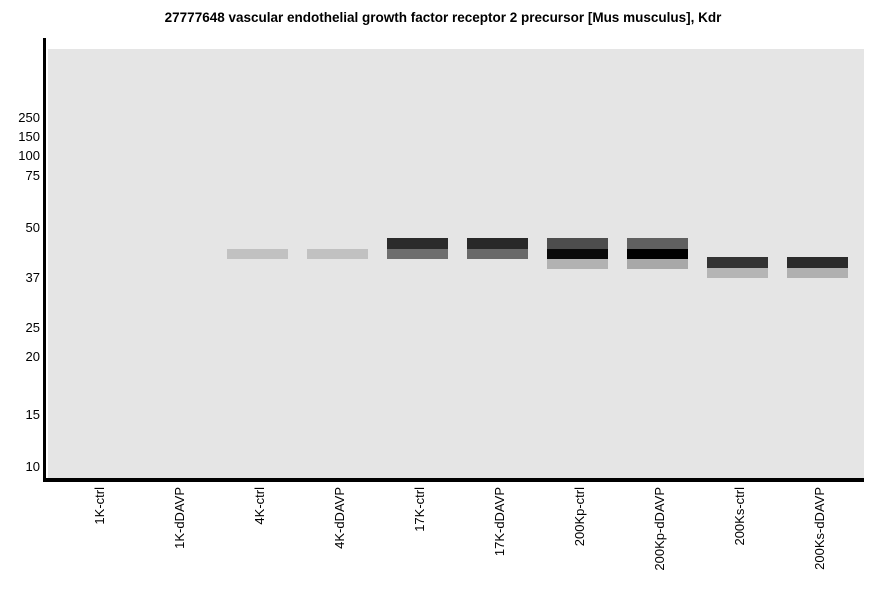 This screenshot has height=595, width=886. I want to click on lane-label-4K-ctrl: 4K-ctrl, so click(259, 506).